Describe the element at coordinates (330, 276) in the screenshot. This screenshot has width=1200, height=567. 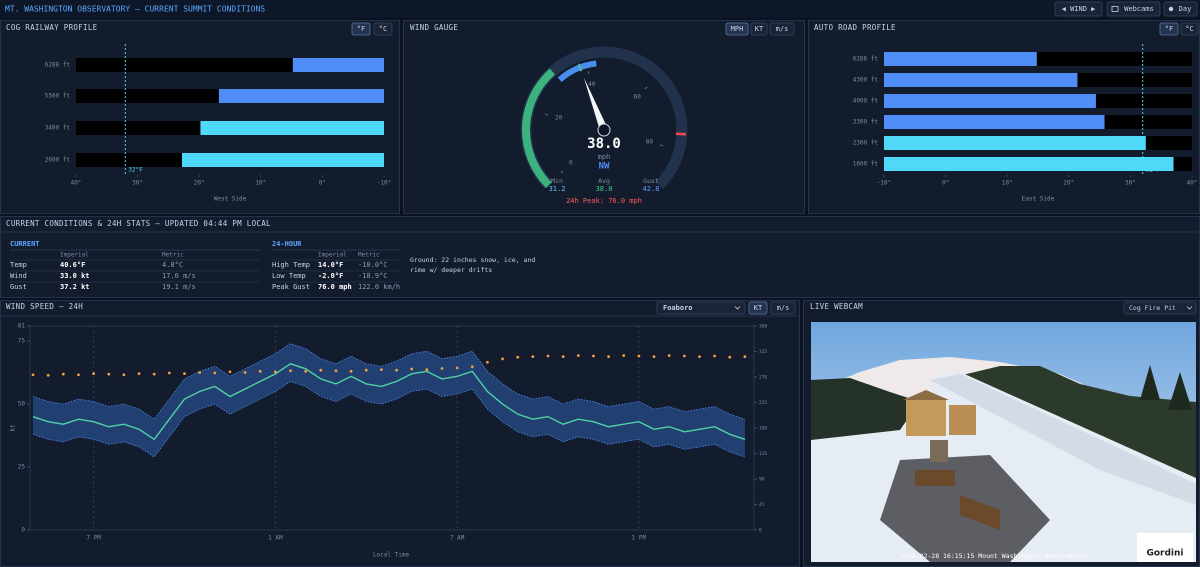
I see `table-cell: -2.0°F` at that location.